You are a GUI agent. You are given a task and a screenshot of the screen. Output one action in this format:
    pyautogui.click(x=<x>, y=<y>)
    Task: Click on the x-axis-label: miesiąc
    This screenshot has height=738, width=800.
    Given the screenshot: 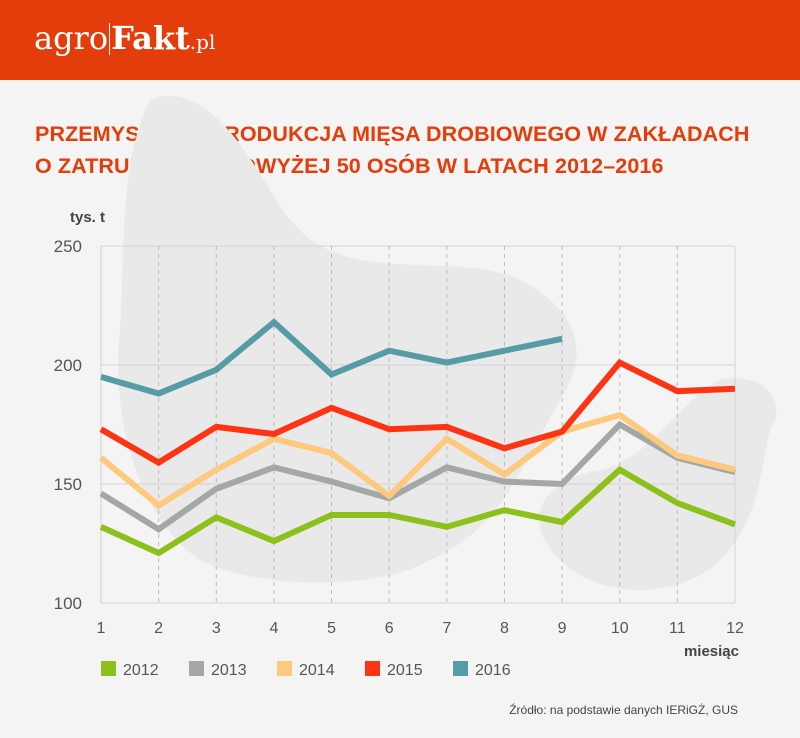 What is the action you would take?
    pyautogui.click(x=711, y=651)
    